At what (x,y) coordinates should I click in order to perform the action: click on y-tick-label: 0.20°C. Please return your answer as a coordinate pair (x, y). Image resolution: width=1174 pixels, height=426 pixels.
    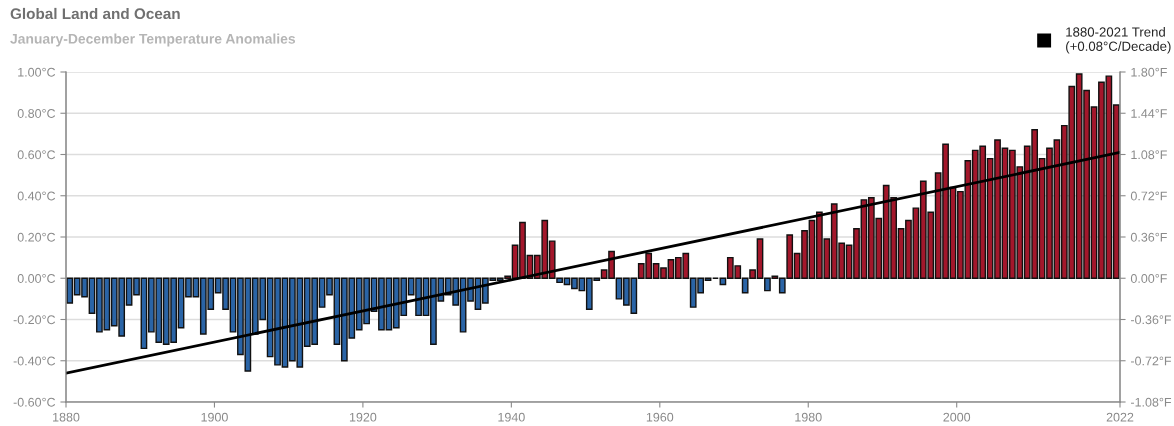
    Looking at the image, I should click on (36, 237).